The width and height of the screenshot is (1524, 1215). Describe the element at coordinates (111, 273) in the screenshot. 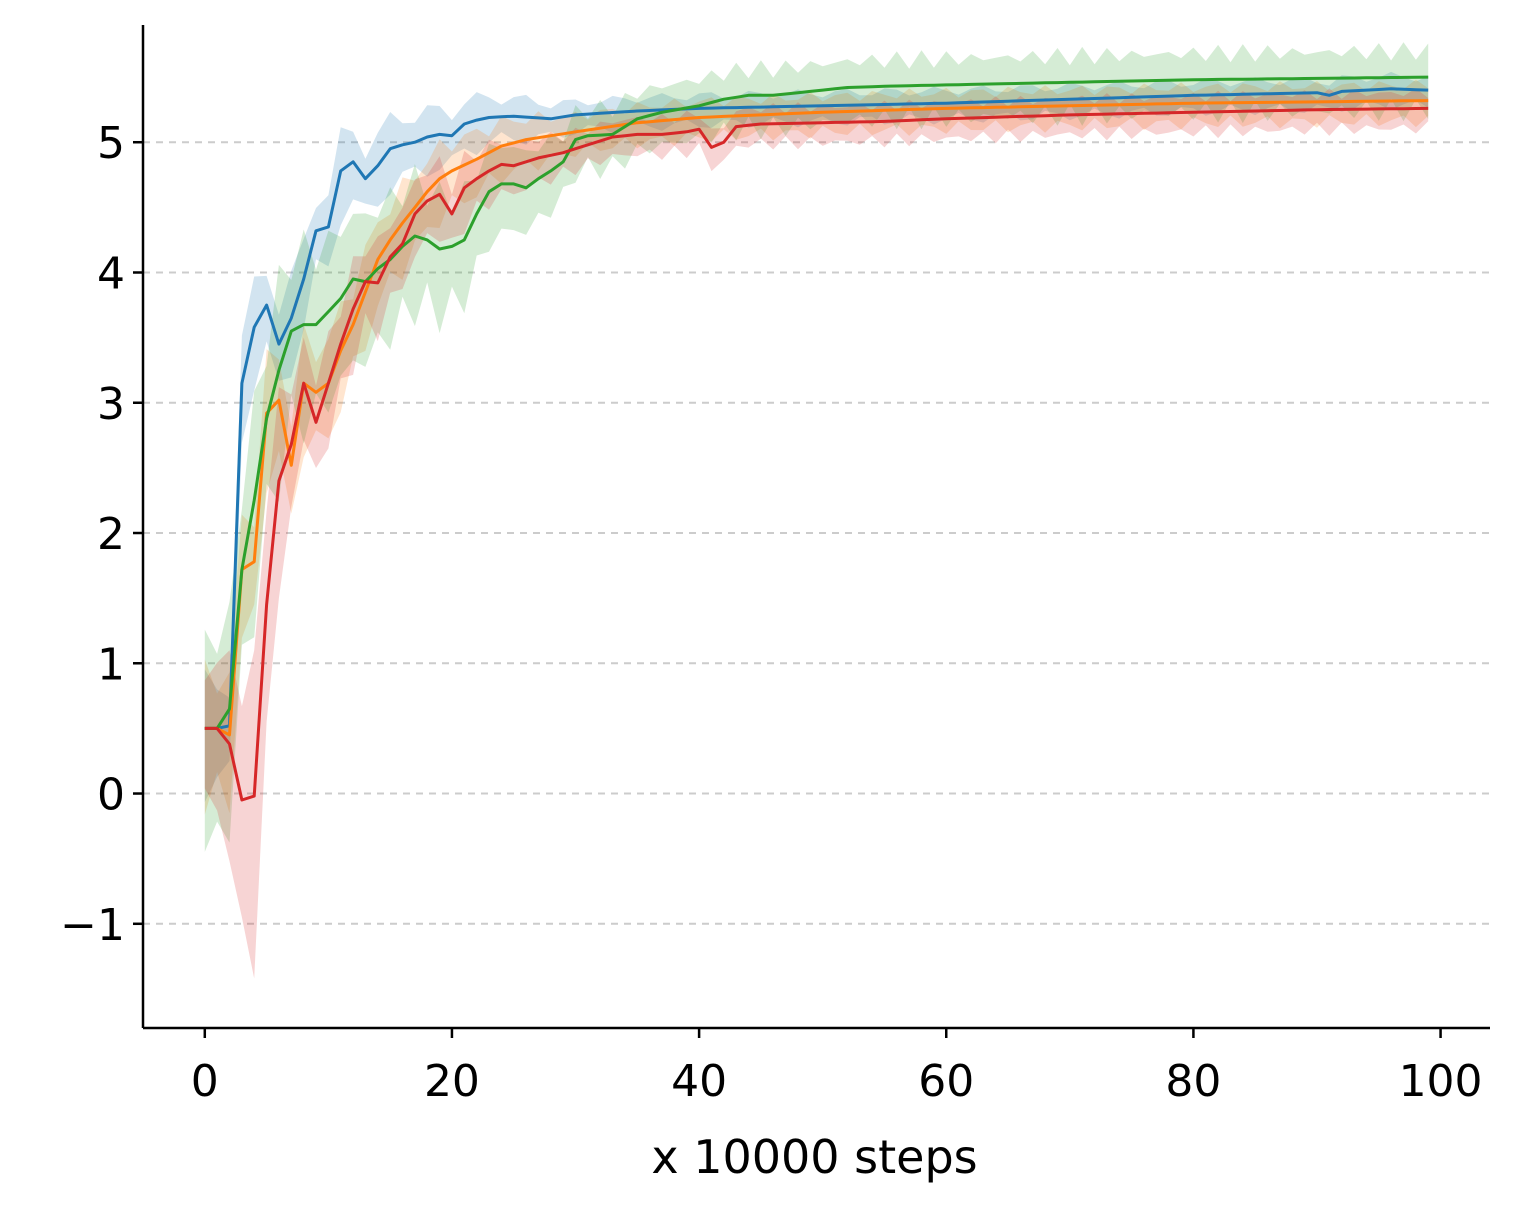

I see `y-tick-label: 4` at that location.